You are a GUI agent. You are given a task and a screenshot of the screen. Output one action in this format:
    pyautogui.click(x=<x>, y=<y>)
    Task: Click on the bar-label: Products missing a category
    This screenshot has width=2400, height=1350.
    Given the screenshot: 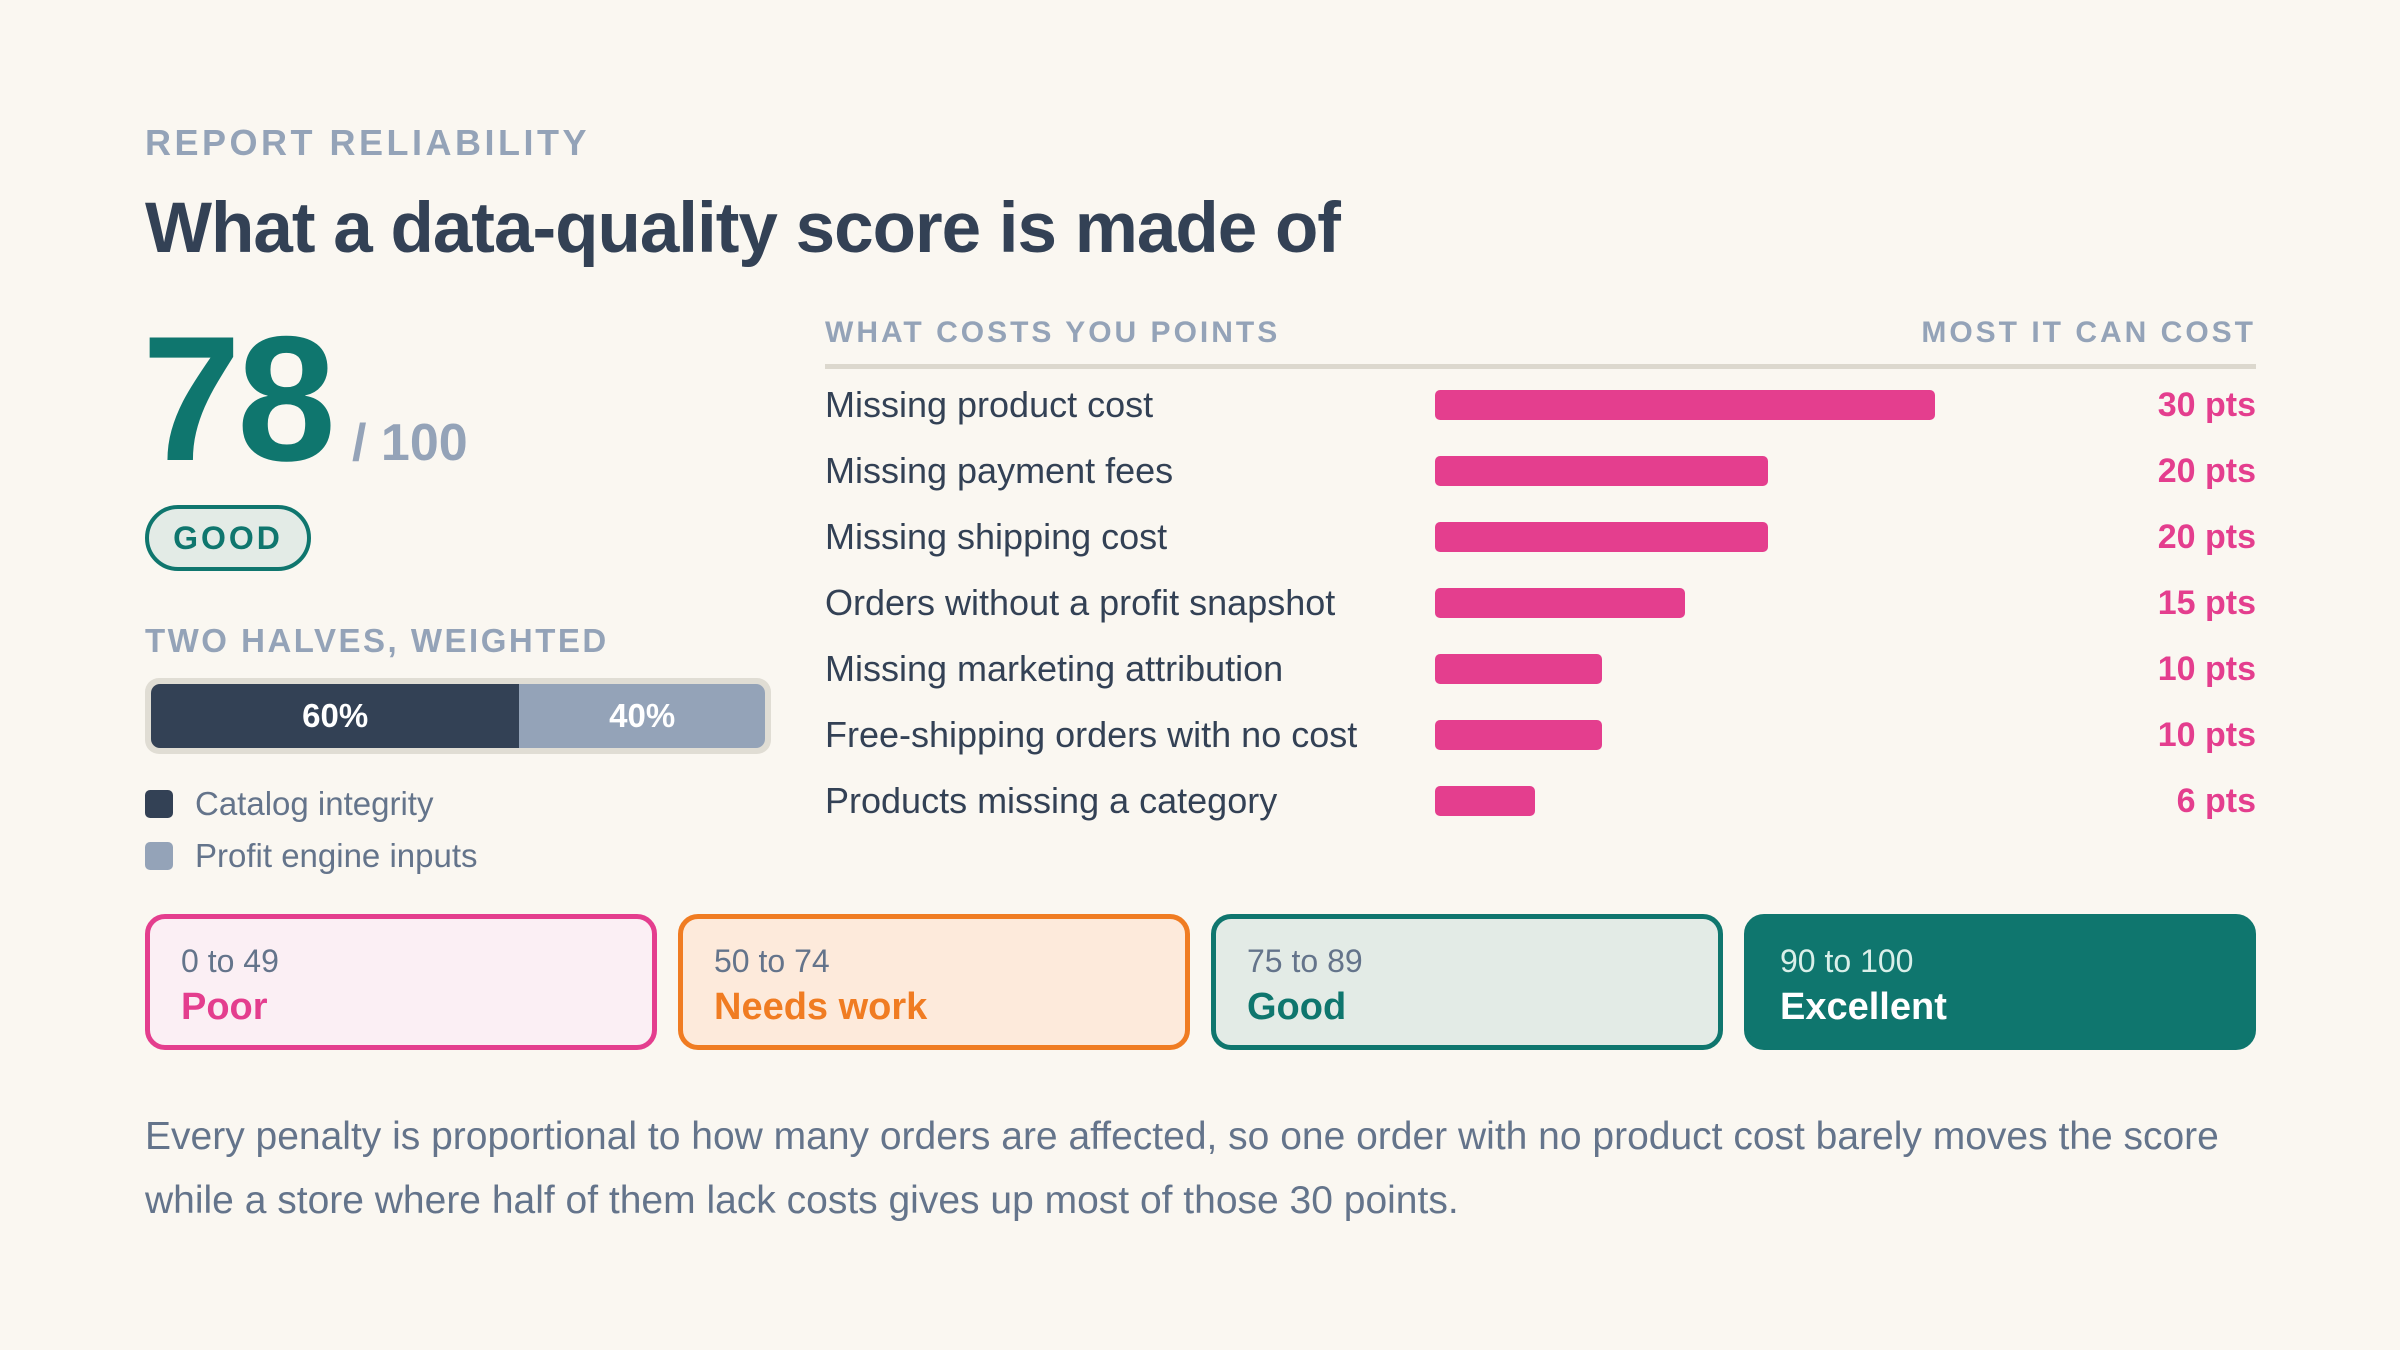 What is the action you would take?
    pyautogui.click(x=1051, y=800)
    